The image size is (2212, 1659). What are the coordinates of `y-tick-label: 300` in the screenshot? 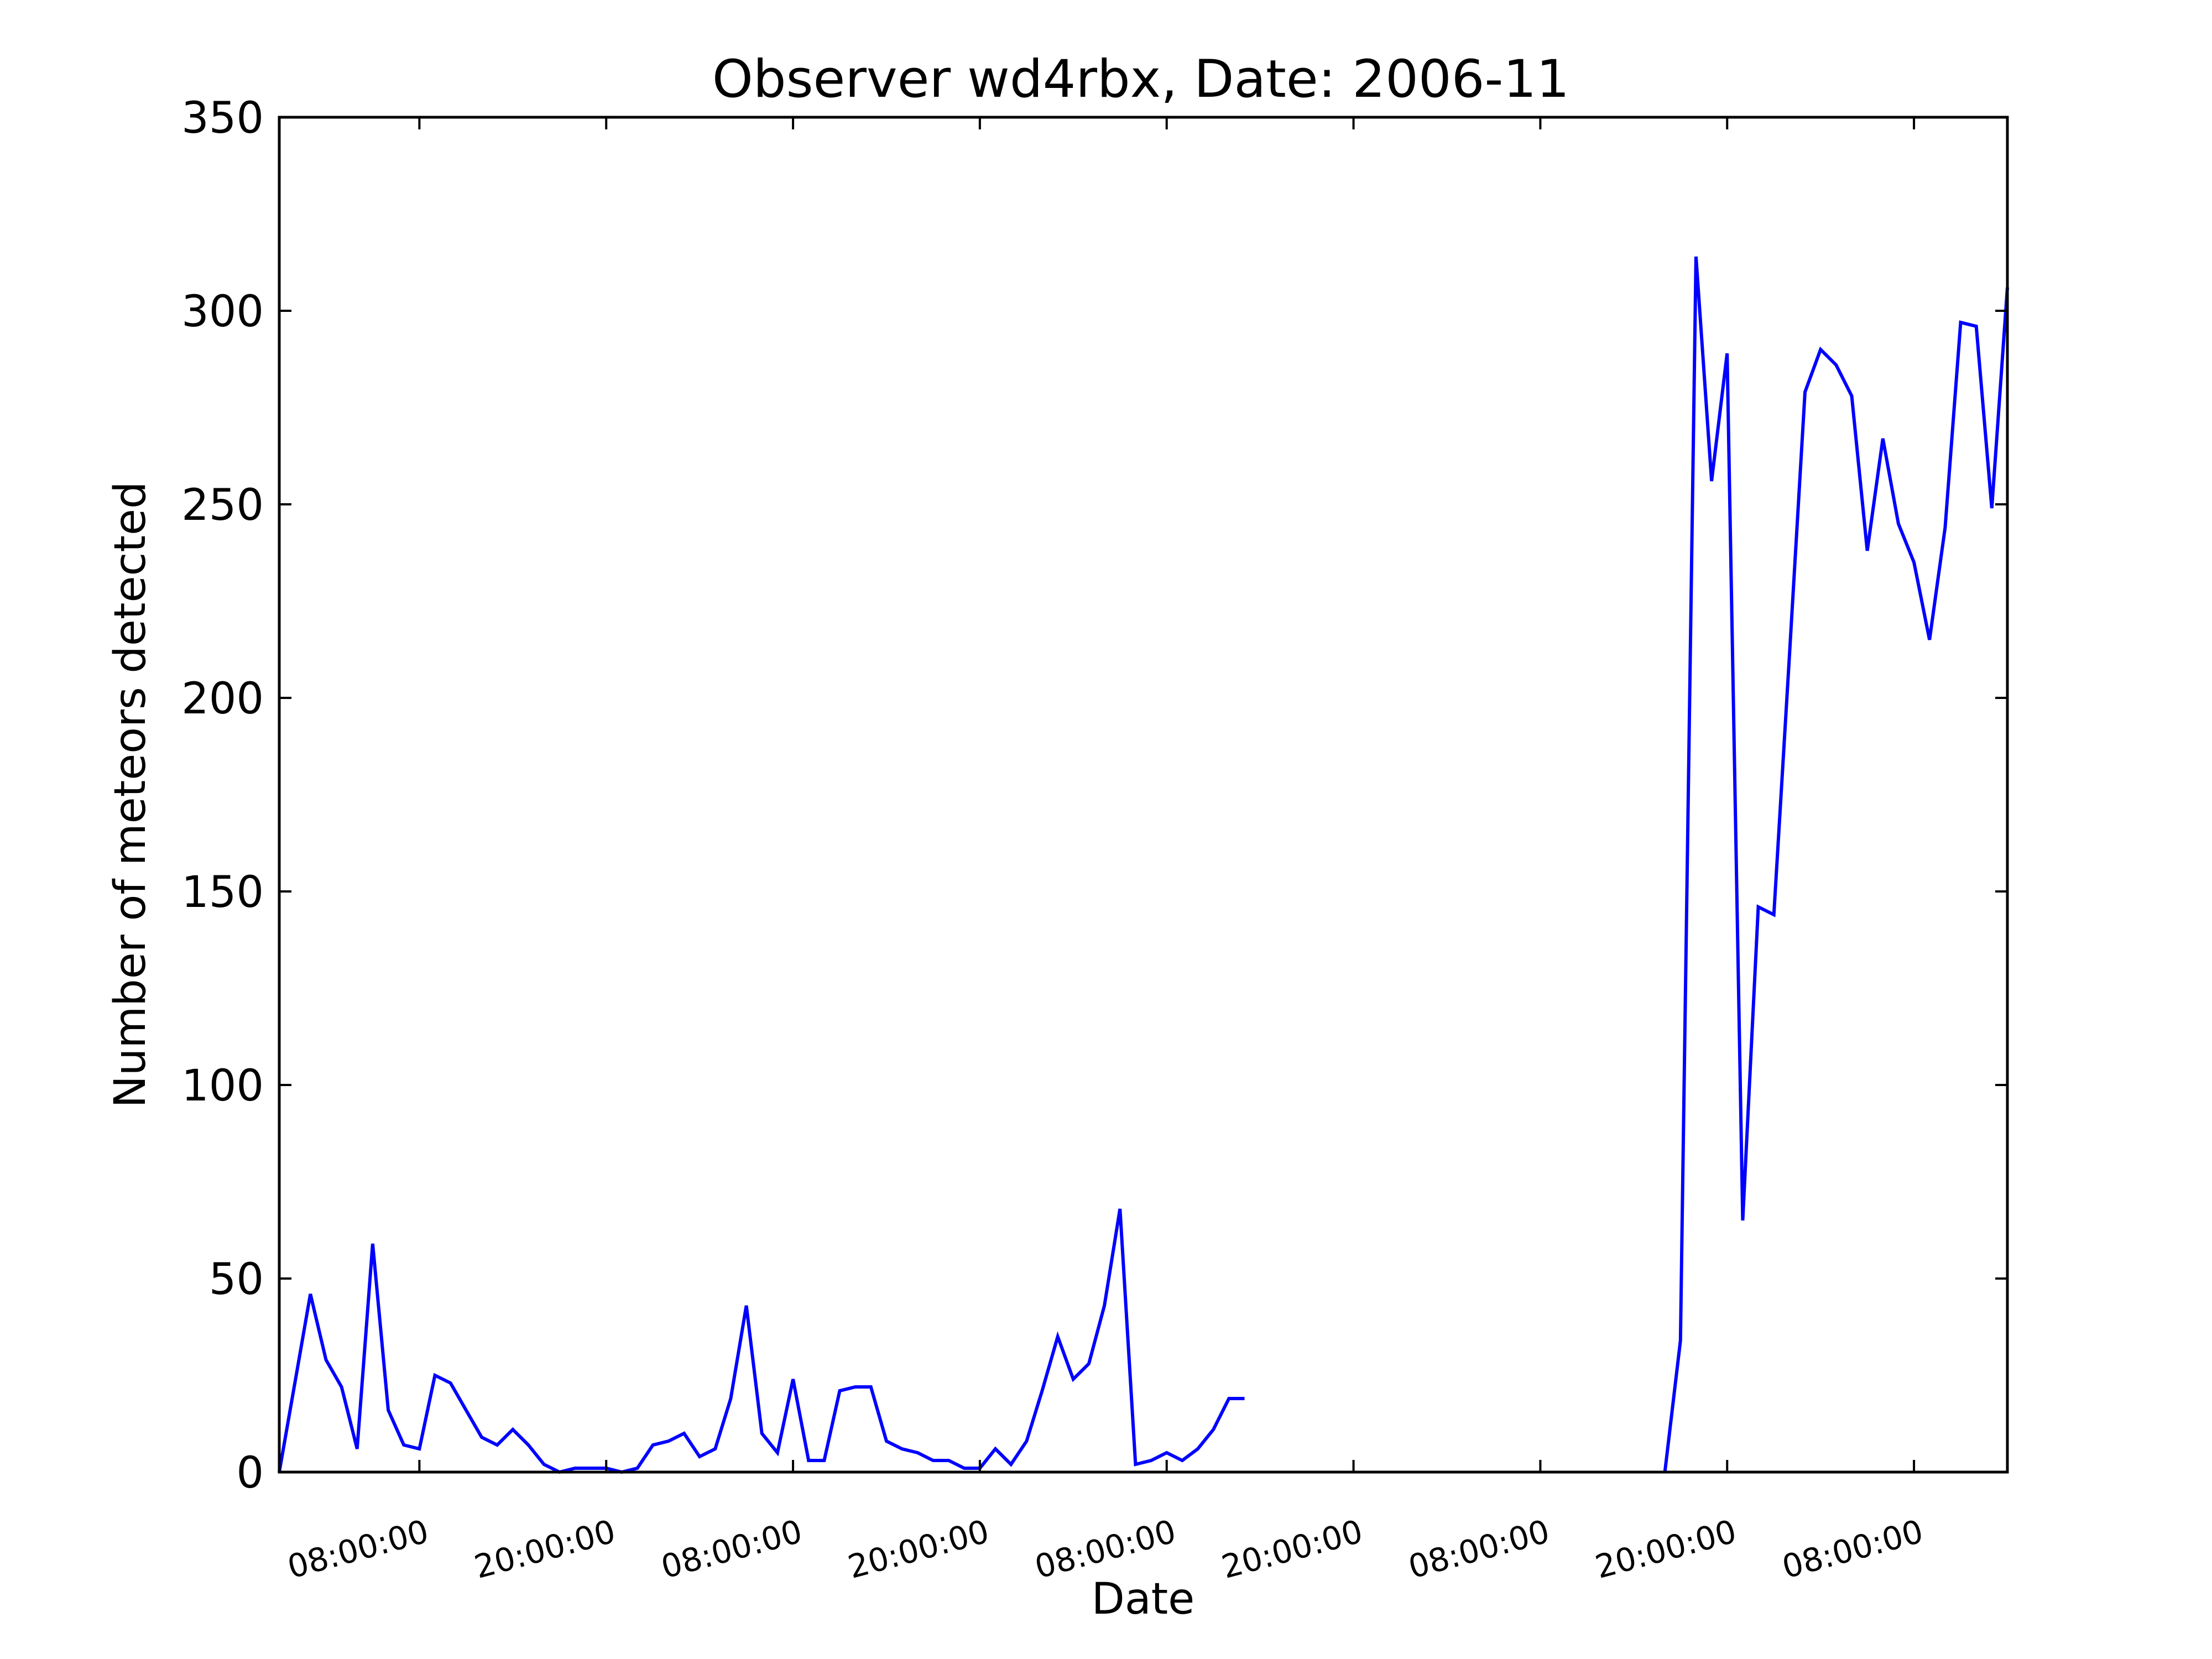 It's located at (222, 312).